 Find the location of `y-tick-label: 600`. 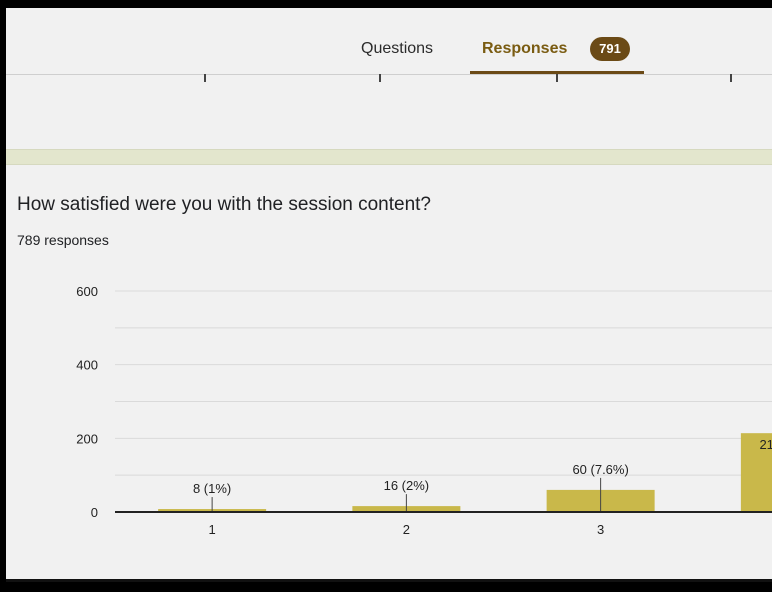

y-tick-label: 600 is located at coordinates (87, 291).